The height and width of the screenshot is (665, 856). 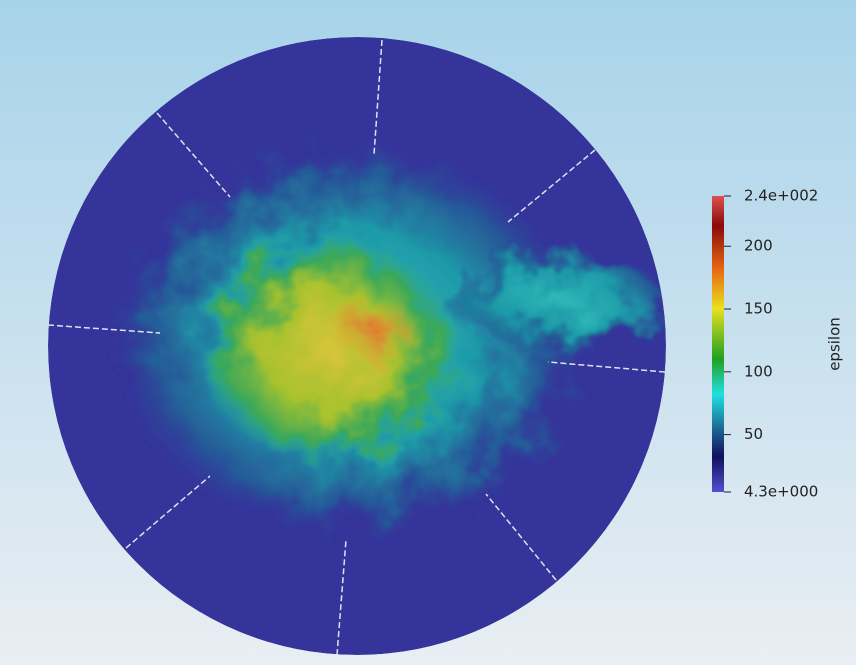 I want to click on colorbar-tick-label: 2.4e+002, so click(x=781, y=196).